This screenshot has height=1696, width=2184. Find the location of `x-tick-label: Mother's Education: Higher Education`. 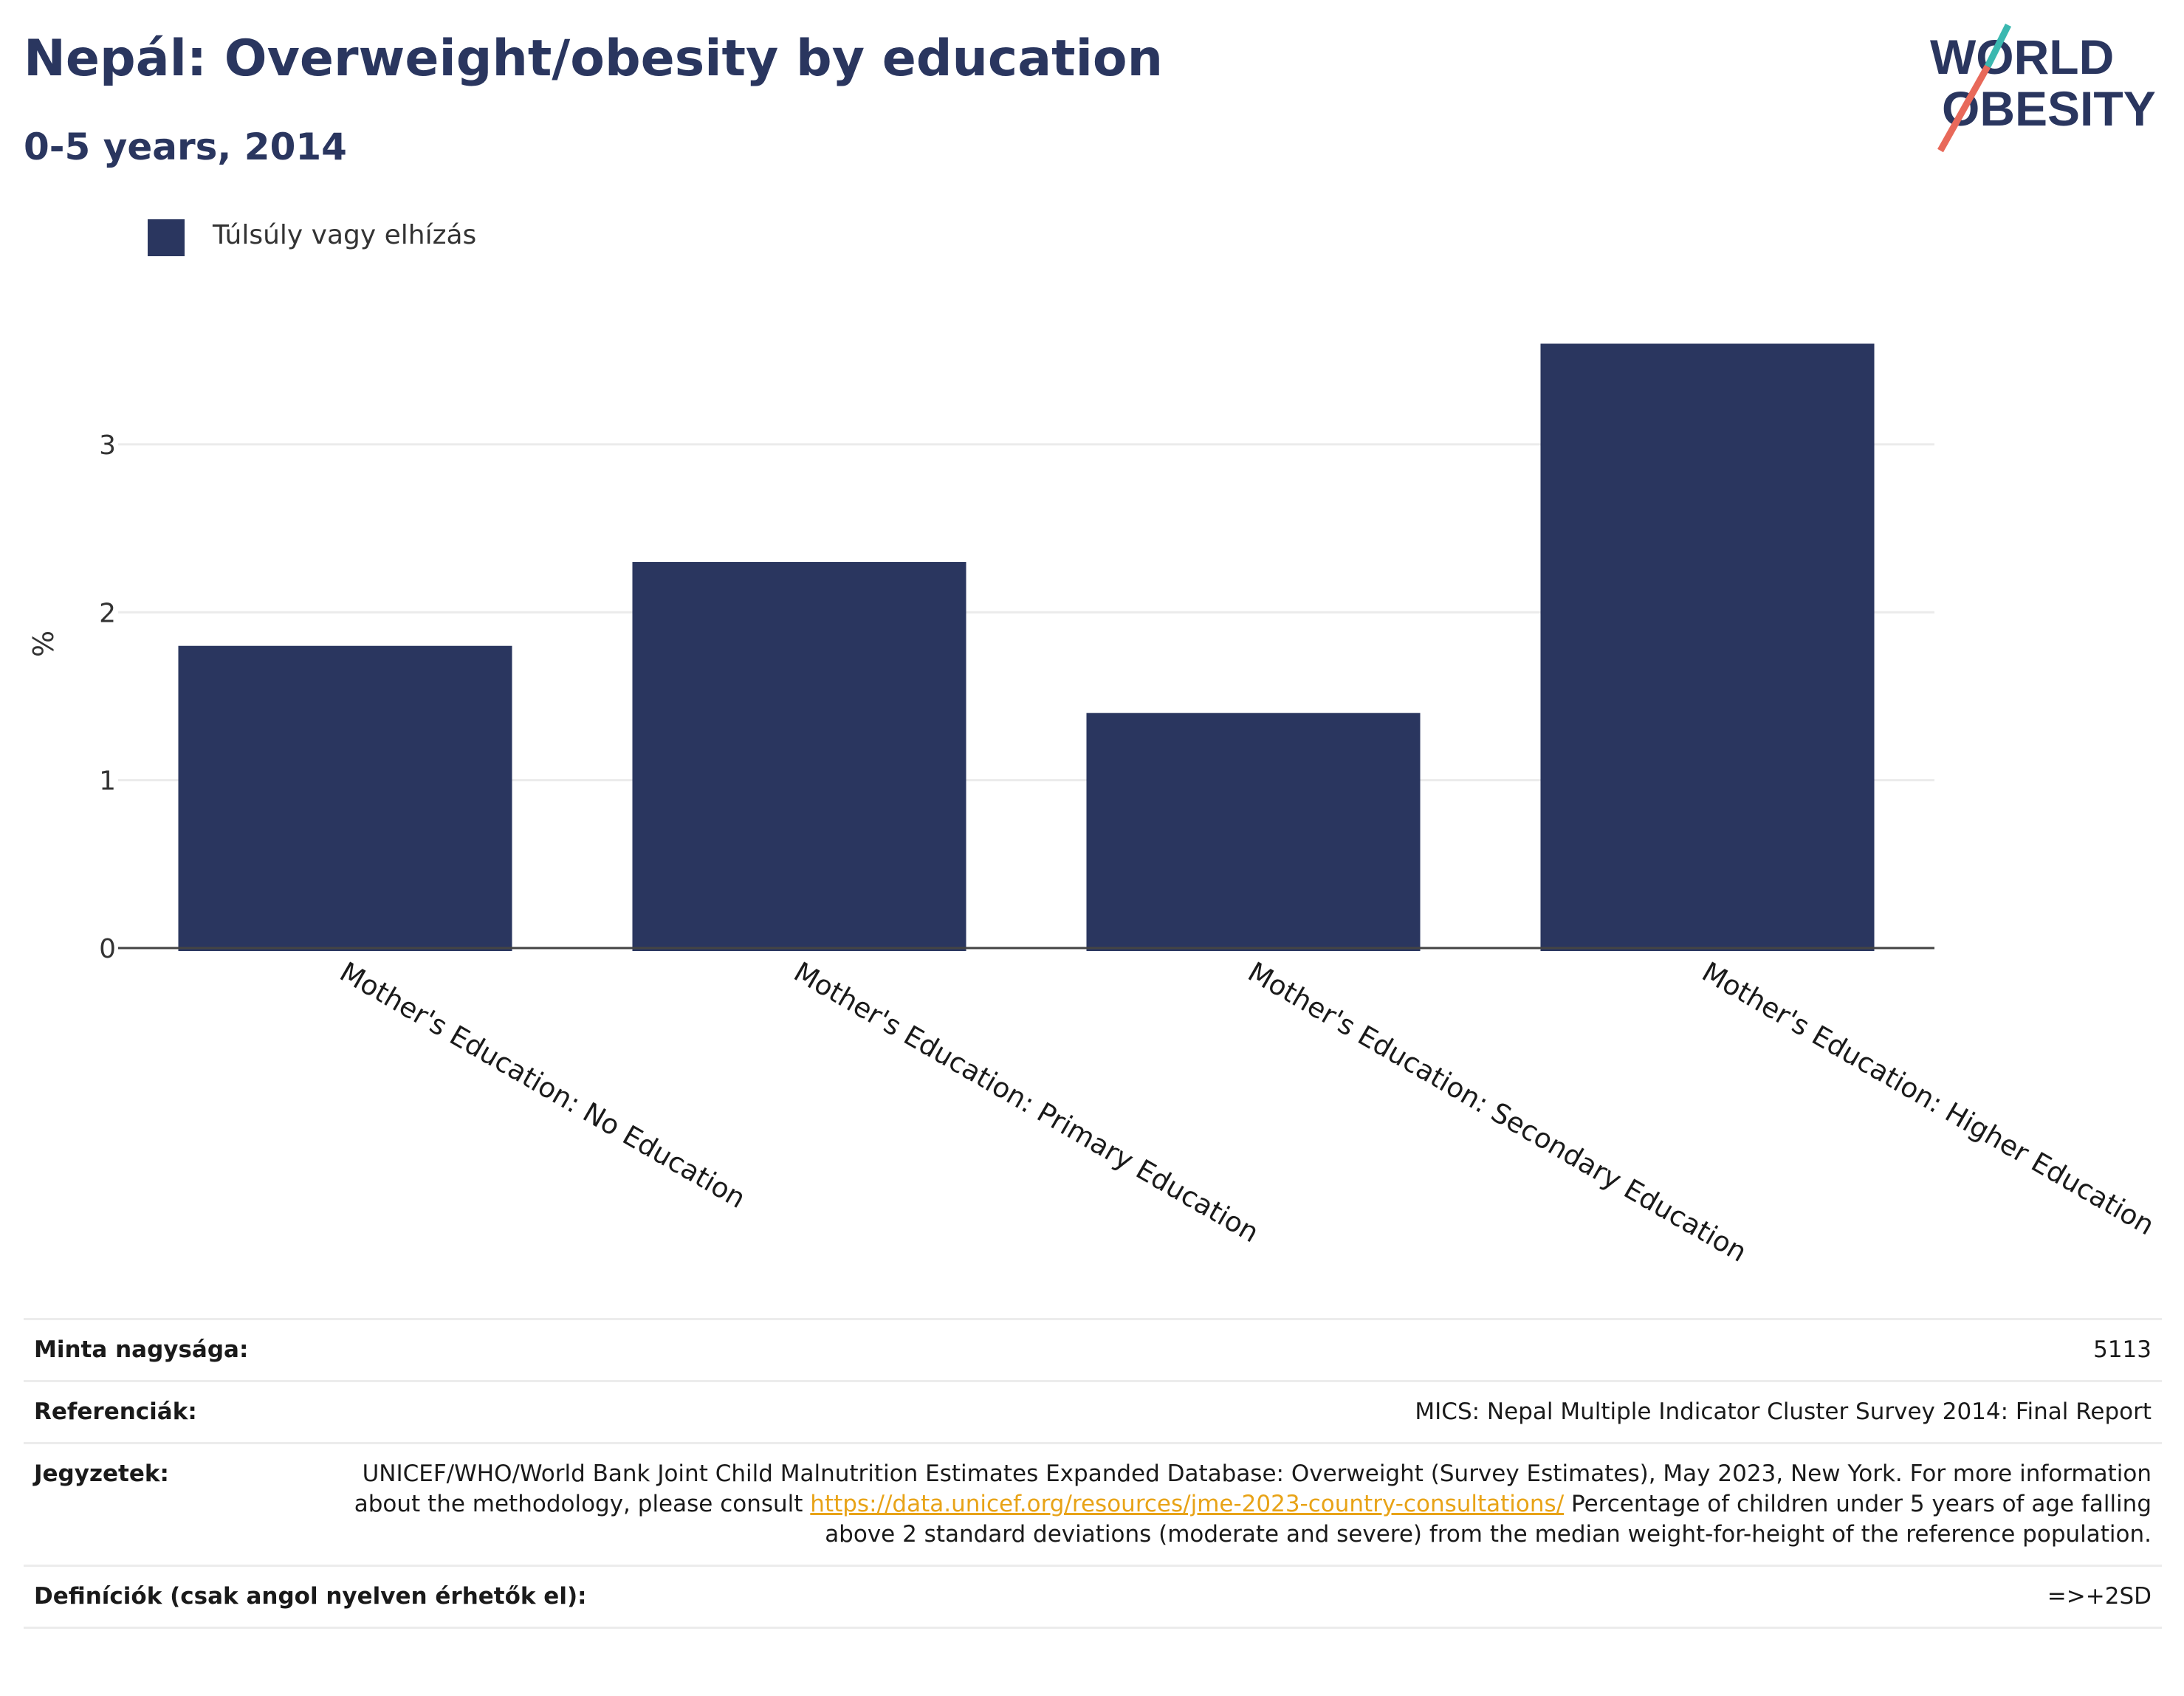

x-tick-label: Mother's Education: Higher Education is located at coordinates (1929, 1099).